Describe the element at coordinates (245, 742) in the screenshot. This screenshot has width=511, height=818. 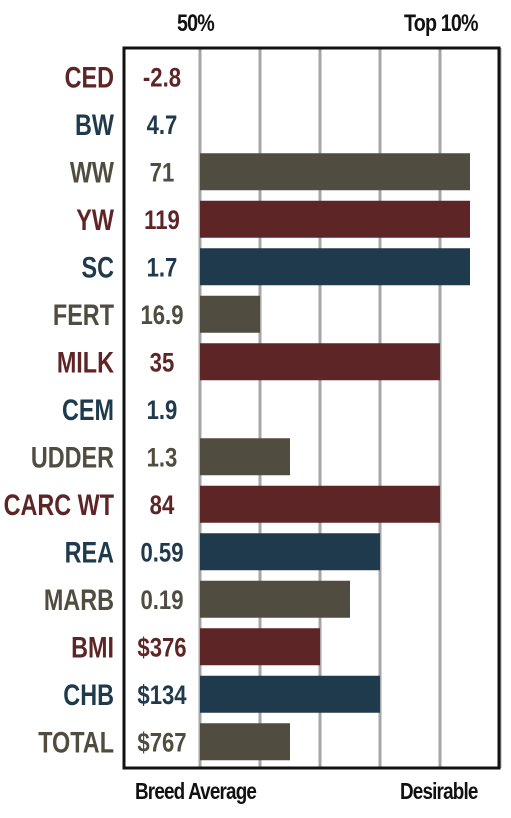
I see `bar-total` at that location.